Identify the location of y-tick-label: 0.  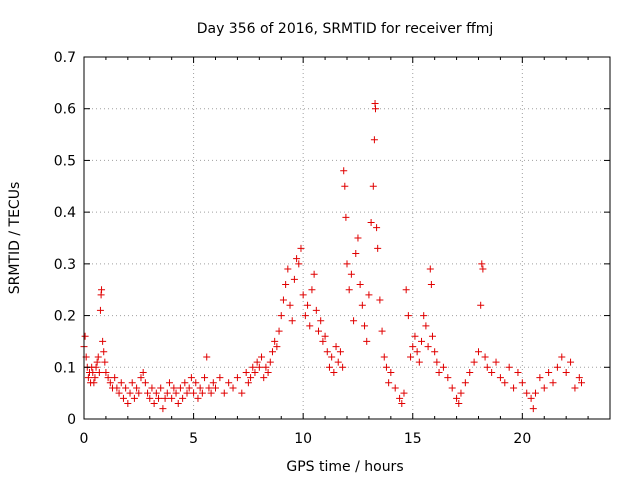
(71, 420).